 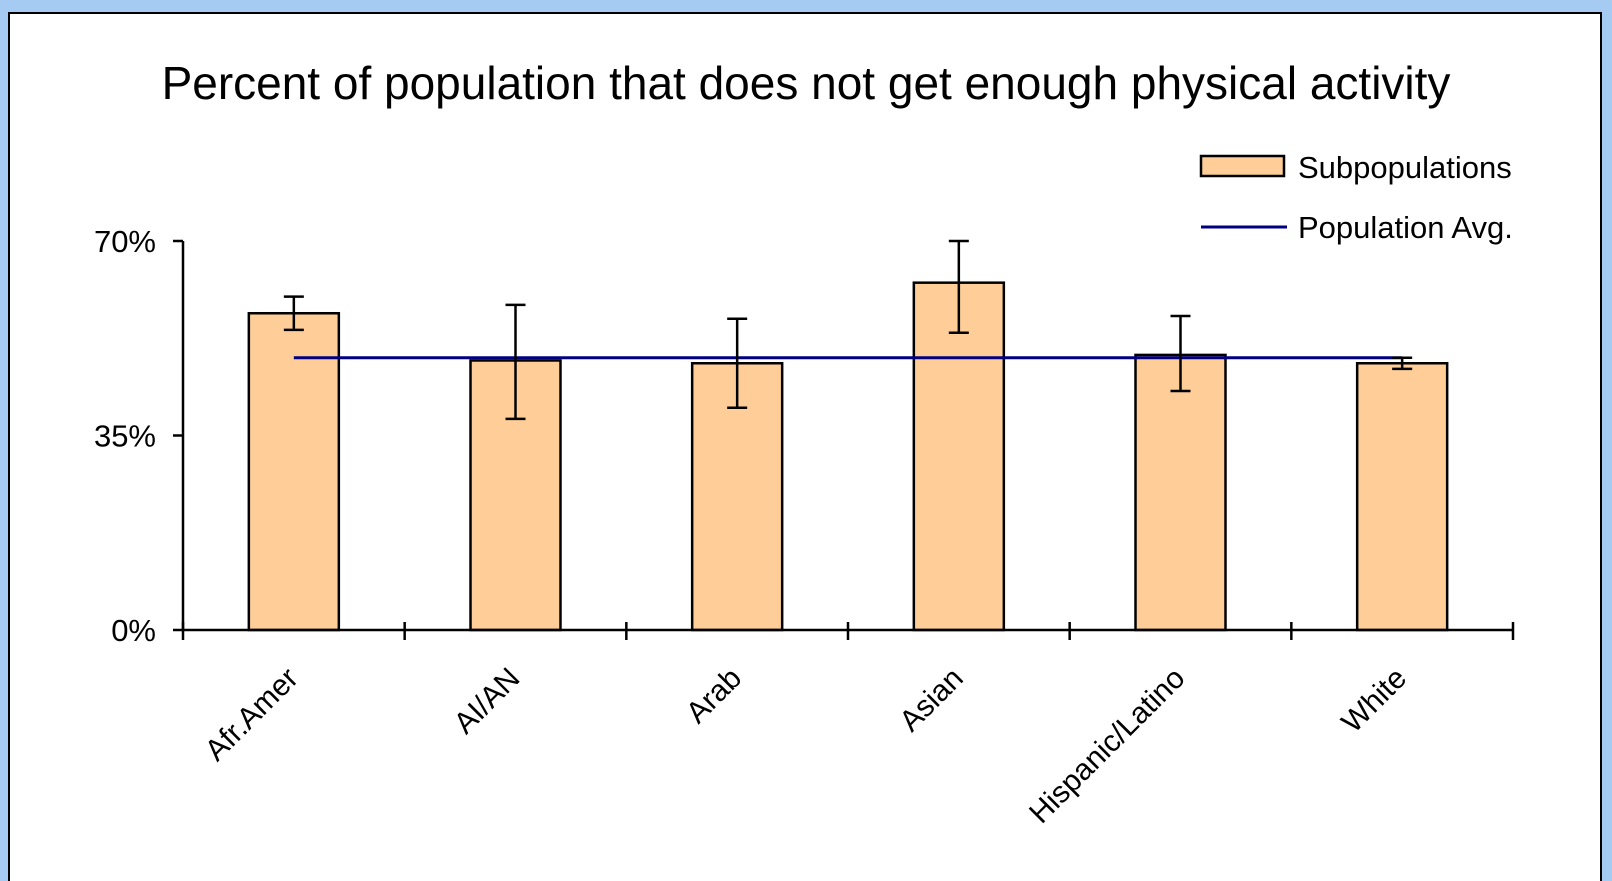 I want to click on legend-swatch-subpopulations, so click(x=1242, y=166).